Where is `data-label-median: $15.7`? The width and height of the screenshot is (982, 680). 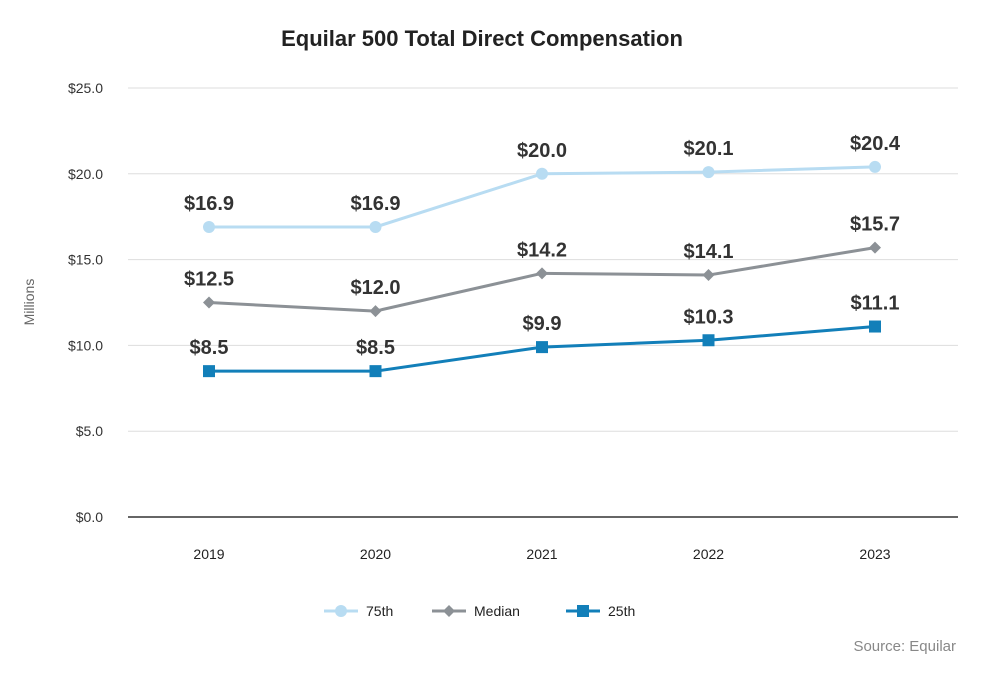
data-label-median: $15.7 is located at coordinates (875, 225).